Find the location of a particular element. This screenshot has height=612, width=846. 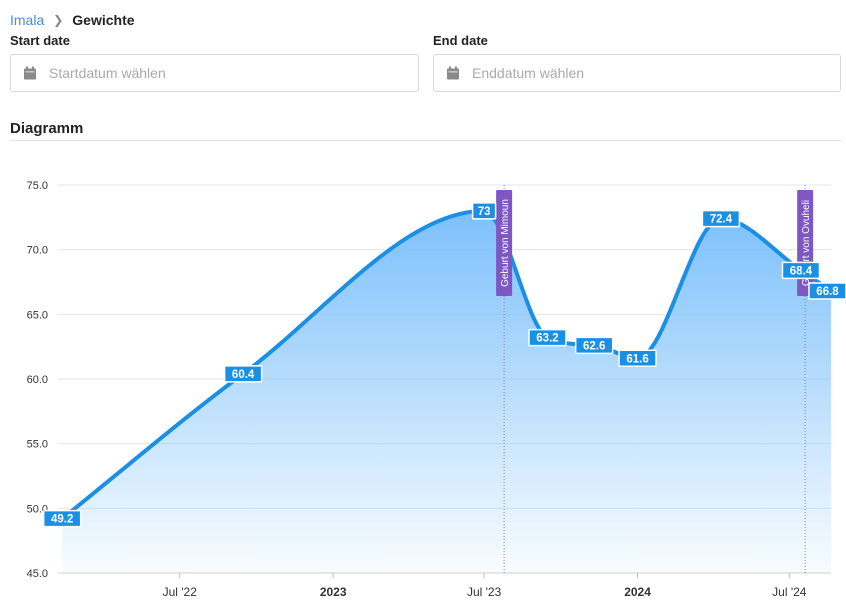

annotation-label: Geburt von Mimoun is located at coordinates (505, 243).